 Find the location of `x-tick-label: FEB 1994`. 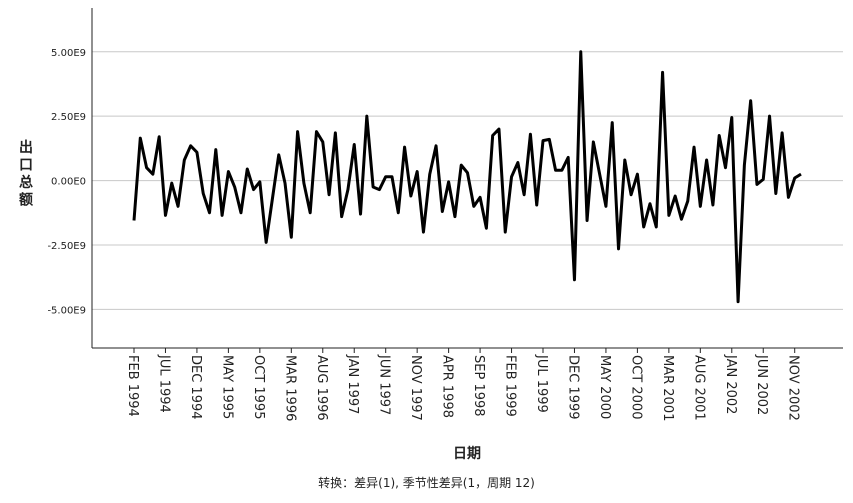

x-tick-label: FEB 1994 is located at coordinates (132, 386).